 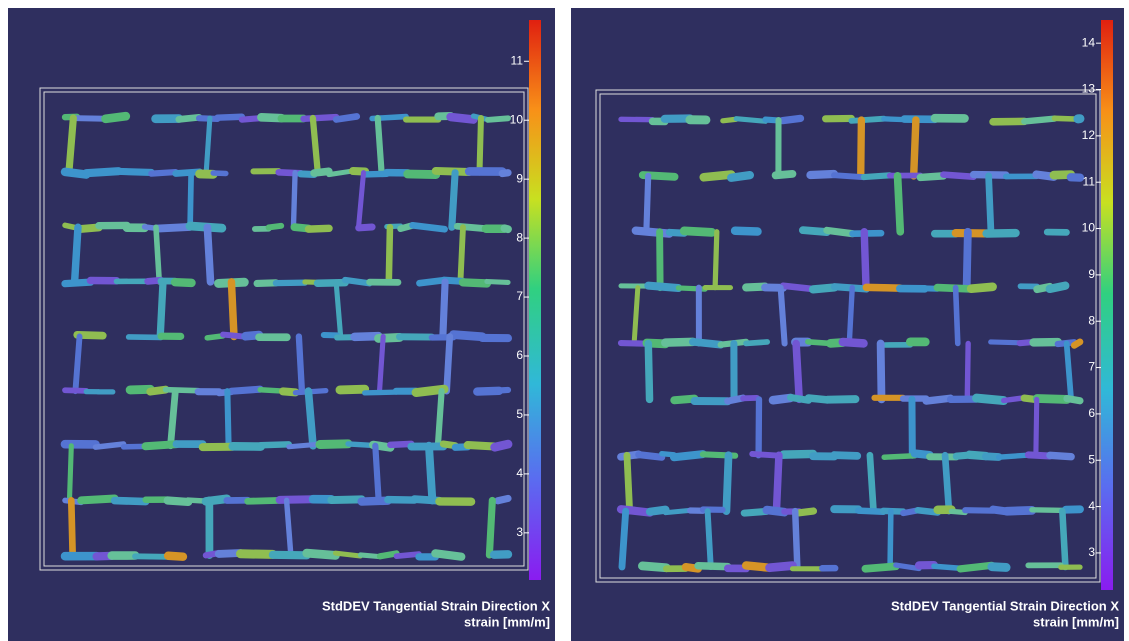 What do you see at coordinates (519, 532) in the screenshot?
I see `colorbar-tick-label: 3` at bounding box center [519, 532].